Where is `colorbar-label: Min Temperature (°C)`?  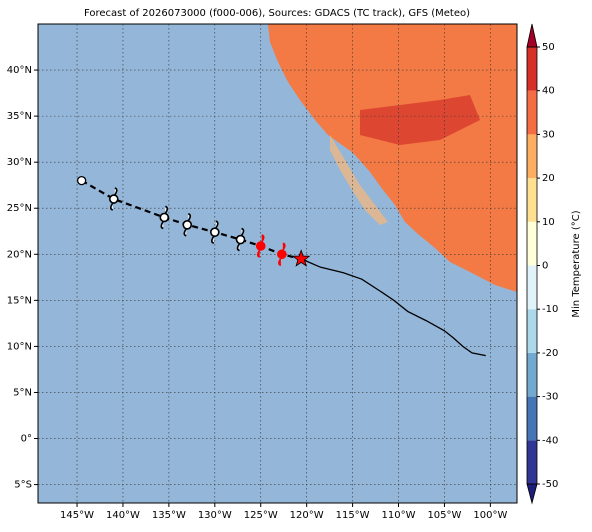
colorbar-label: Min Temperature (°C) is located at coordinates (576, 263).